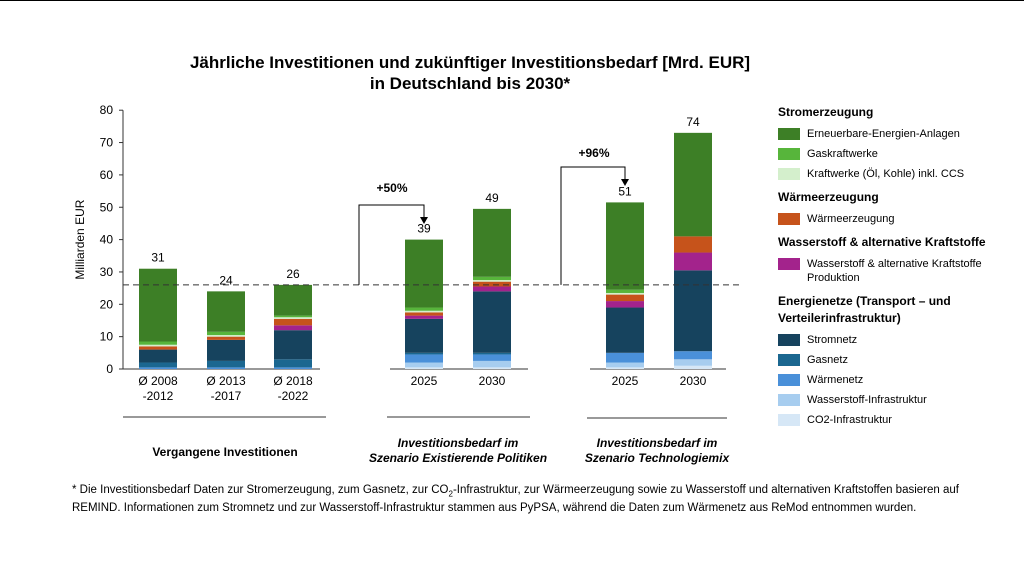  Describe the element at coordinates (107, 272) in the screenshot. I see `y-tick-label: 30` at that location.